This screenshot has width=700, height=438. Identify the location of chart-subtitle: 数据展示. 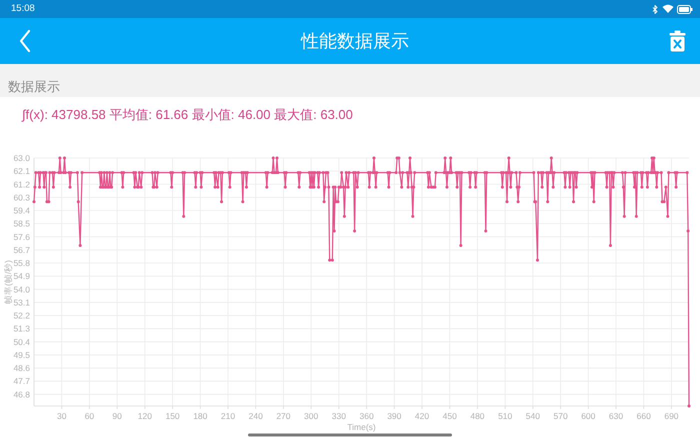
(34, 87).